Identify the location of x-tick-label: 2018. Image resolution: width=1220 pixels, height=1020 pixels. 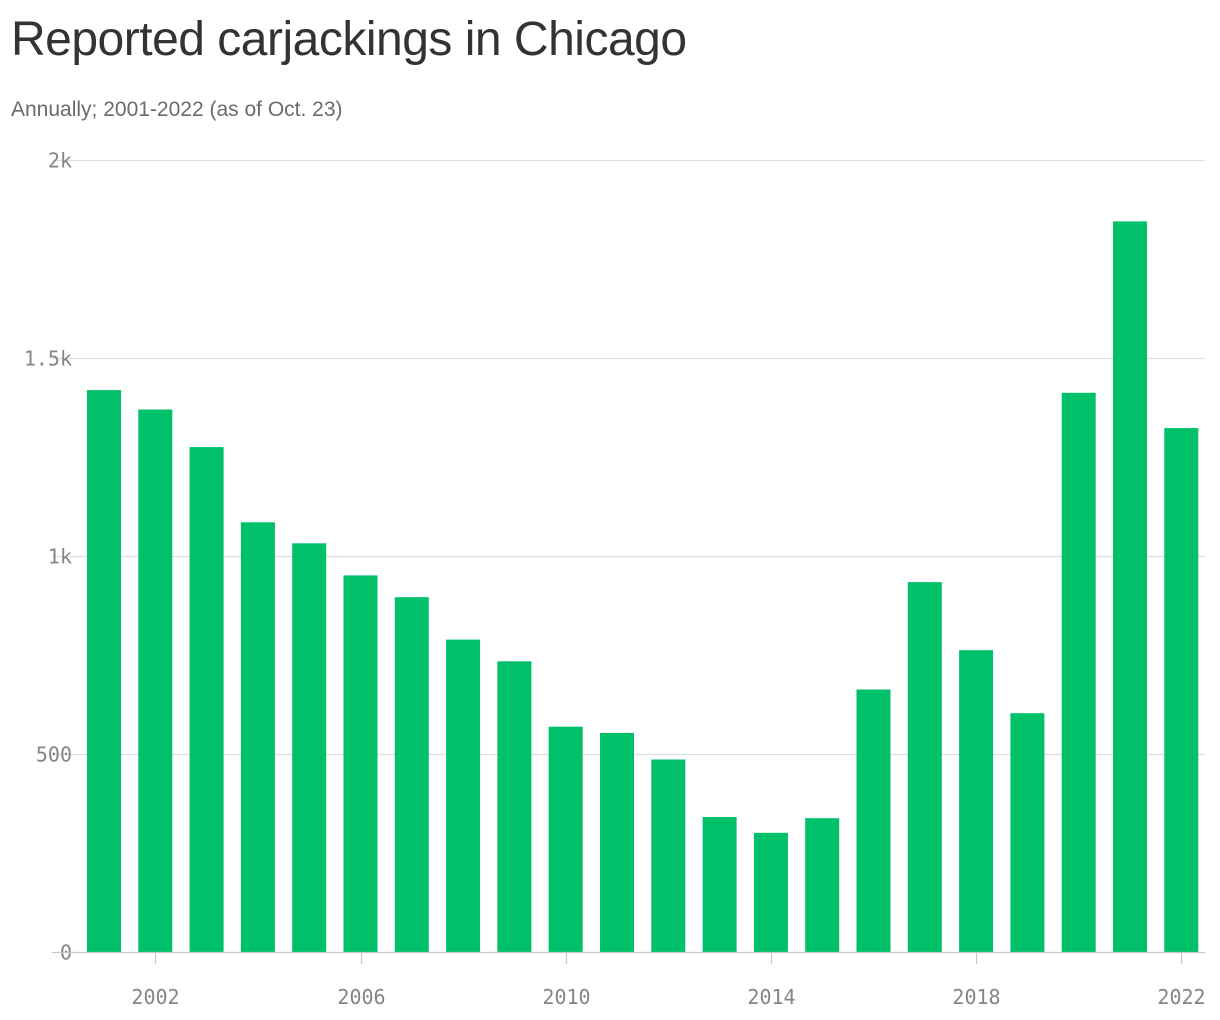
(976, 997).